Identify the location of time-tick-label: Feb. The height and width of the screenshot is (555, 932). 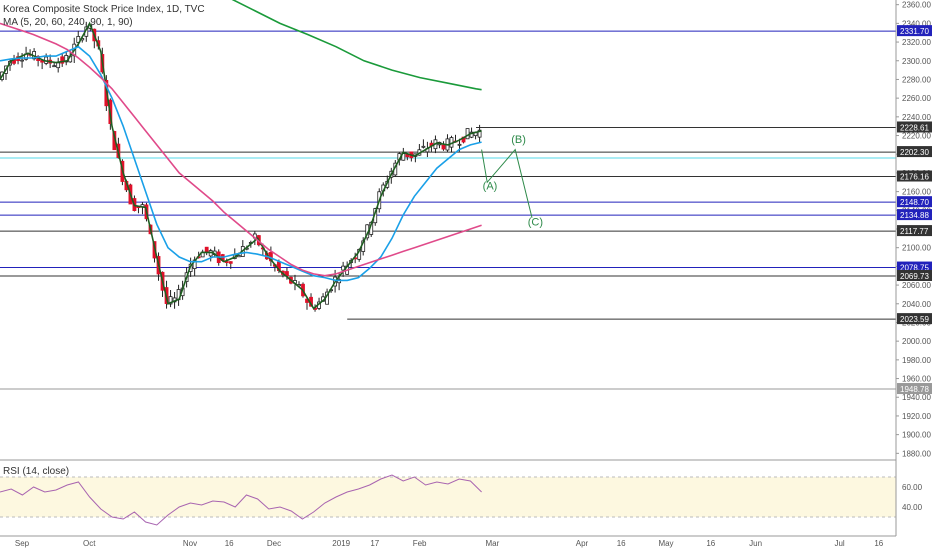
(420, 543).